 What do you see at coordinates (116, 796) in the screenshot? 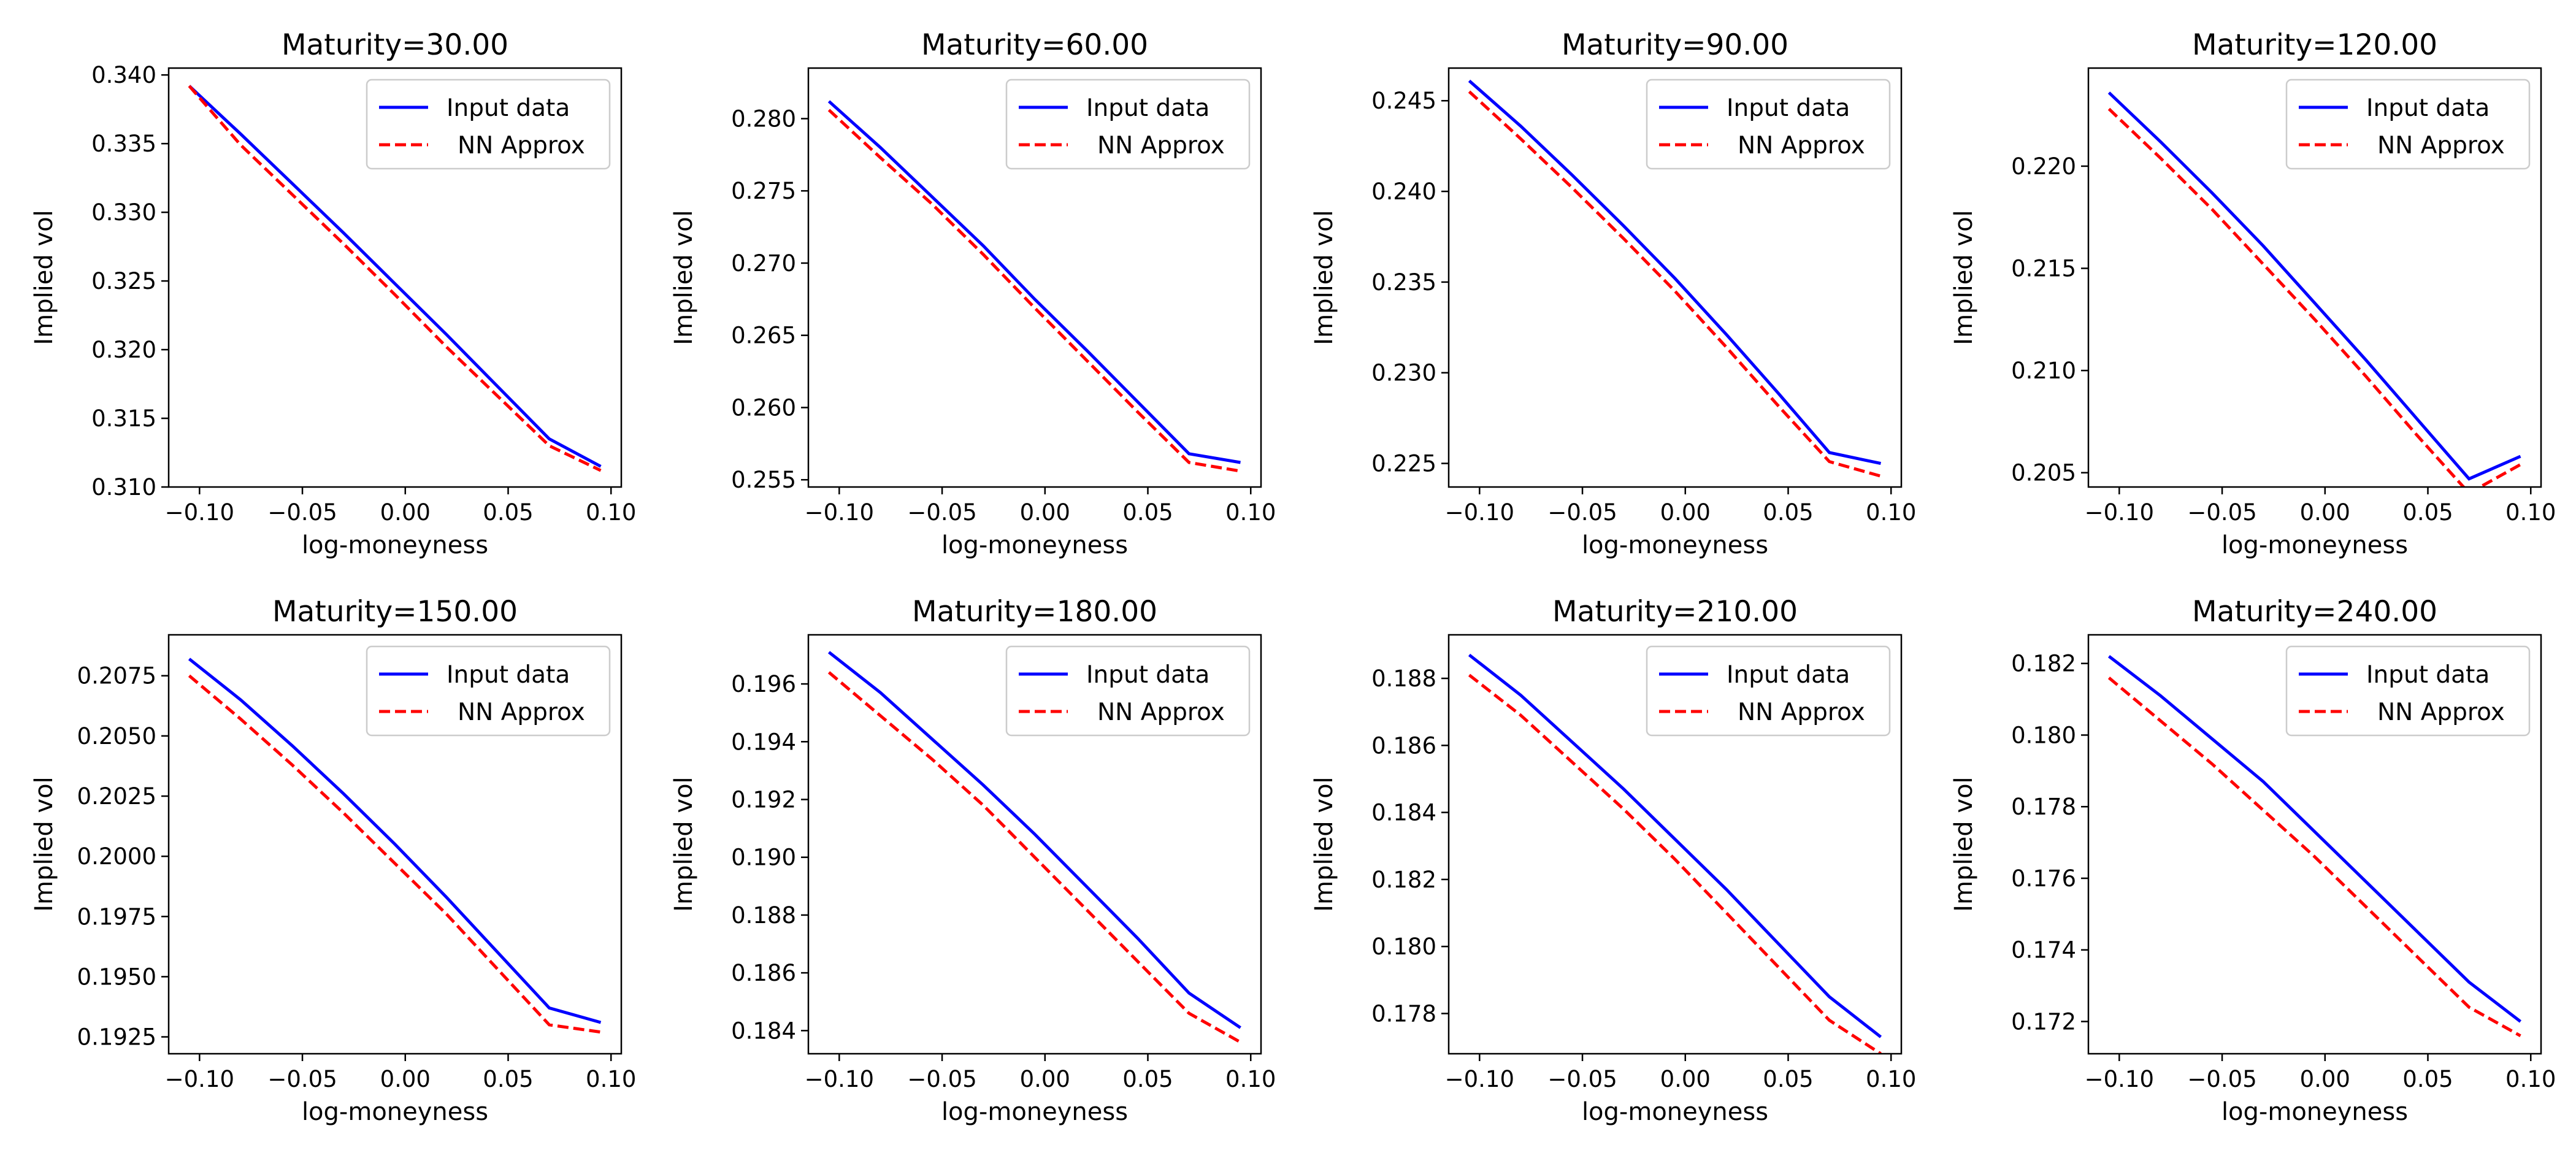
I see `y-tick-label: 0.2025` at bounding box center [116, 796].